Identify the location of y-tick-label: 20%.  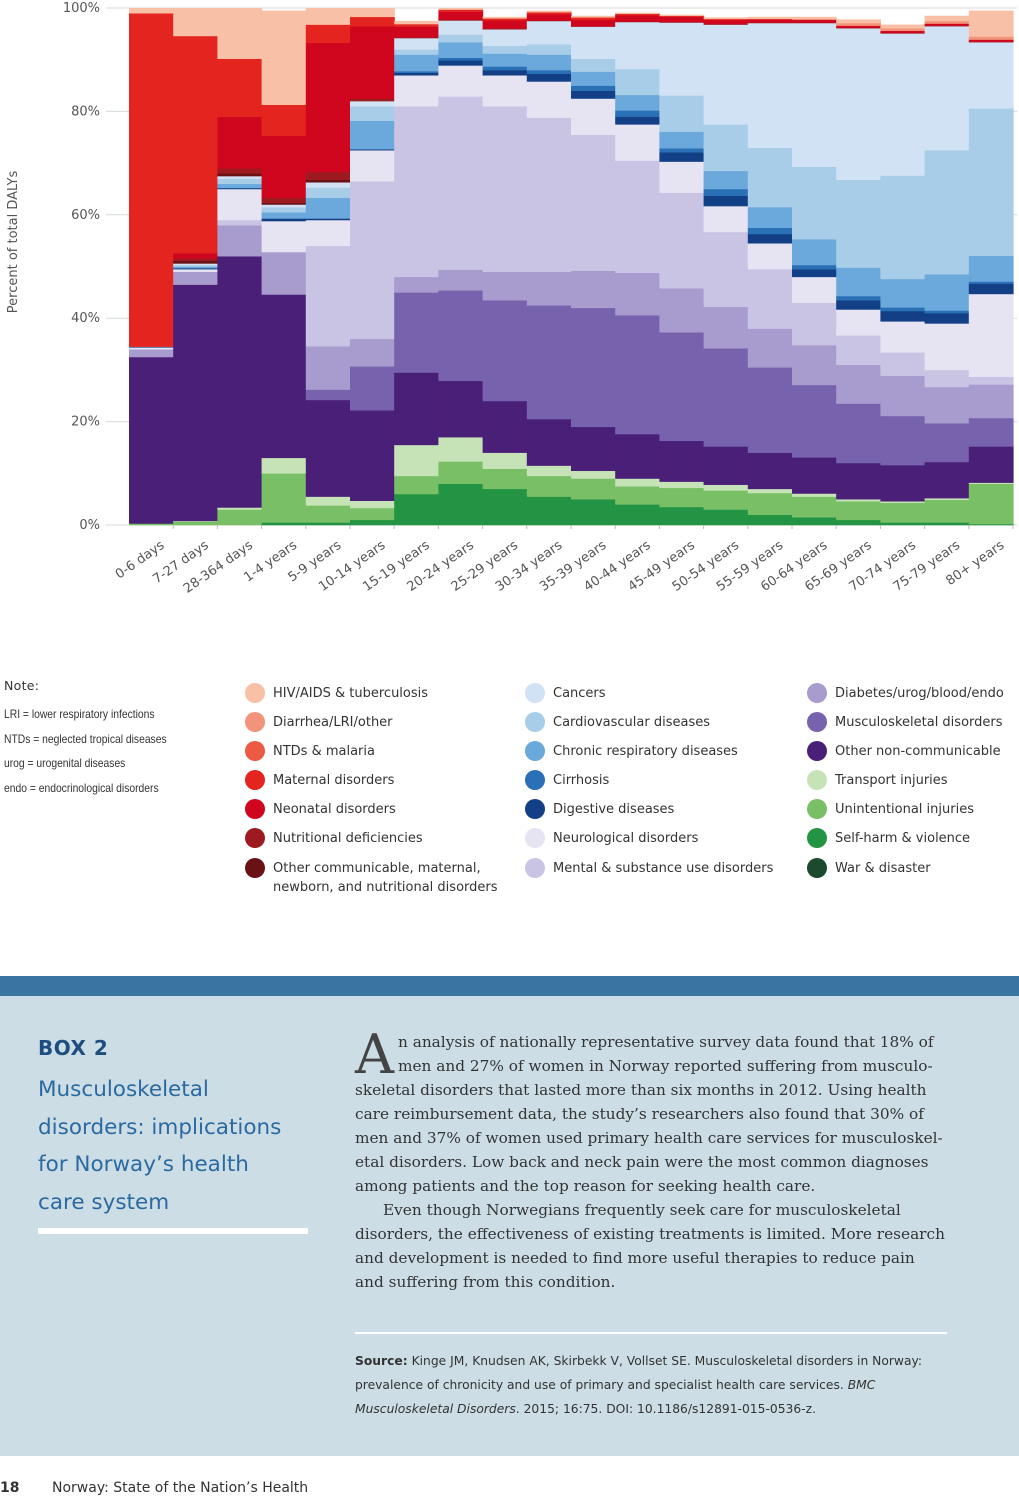
(85, 422).